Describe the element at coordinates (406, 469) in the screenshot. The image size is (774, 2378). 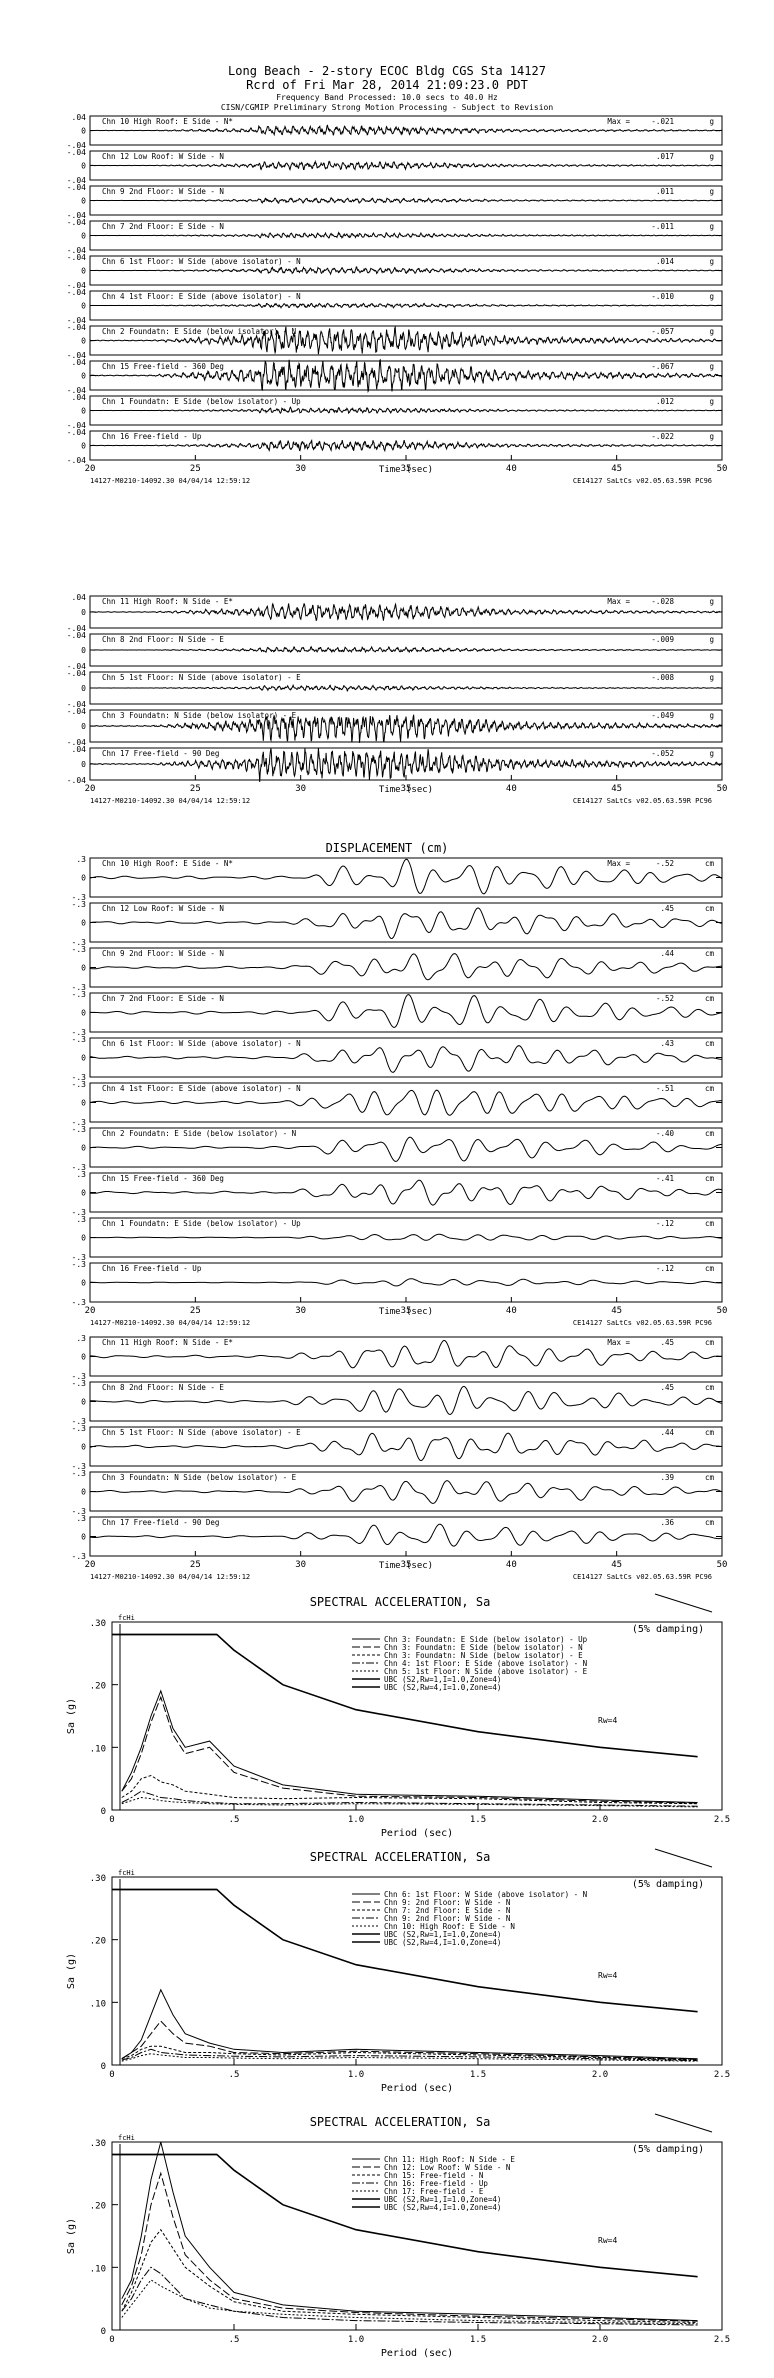
I see `x-tick-label: 35` at that location.